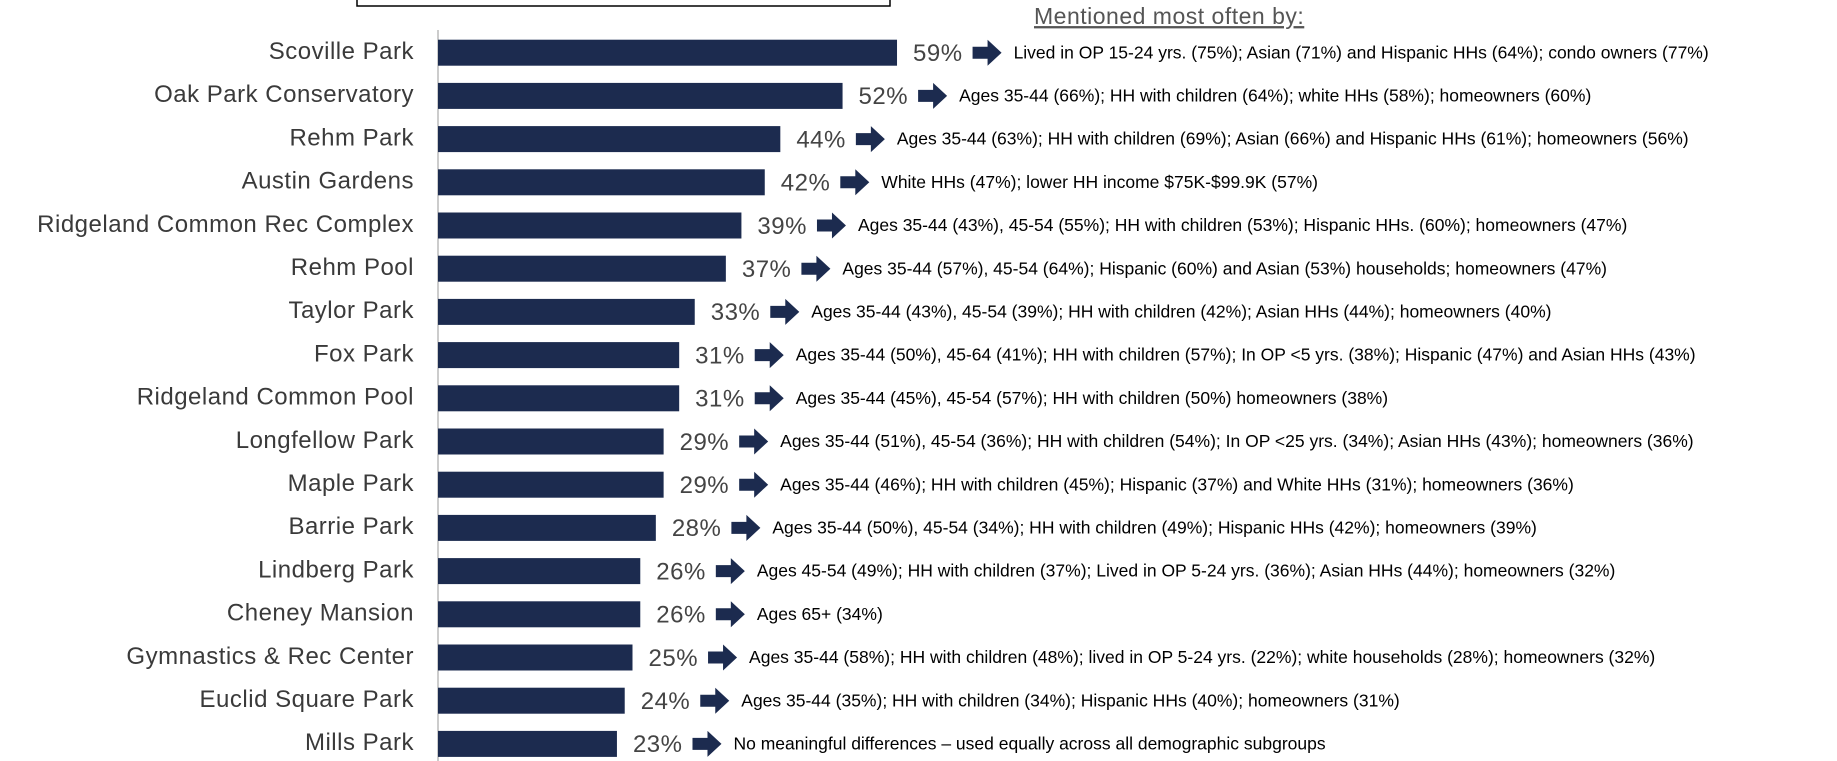  Describe the element at coordinates (767, 269) in the screenshot. I see `value-label: 37%` at that location.